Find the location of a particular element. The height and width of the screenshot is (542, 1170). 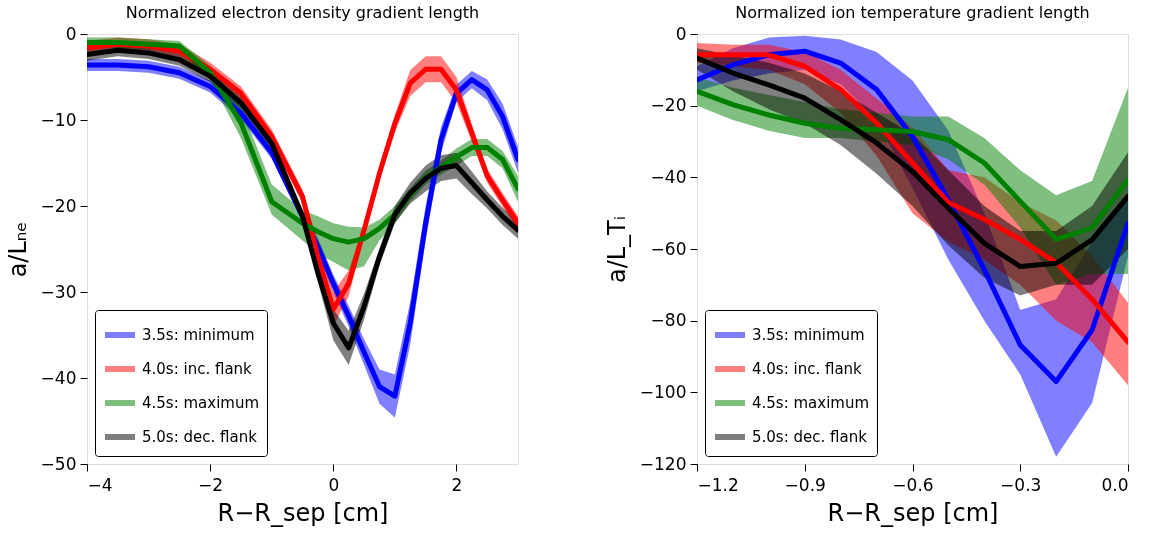

y-tick-label: −120 is located at coordinates (663, 463).